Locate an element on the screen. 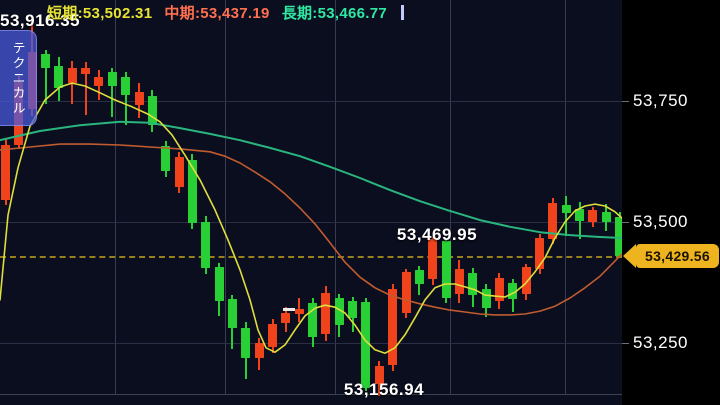 The height and width of the screenshot is (405, 720). legend-long-term: 長期53,466.77 is located at coordinates (334, 13).